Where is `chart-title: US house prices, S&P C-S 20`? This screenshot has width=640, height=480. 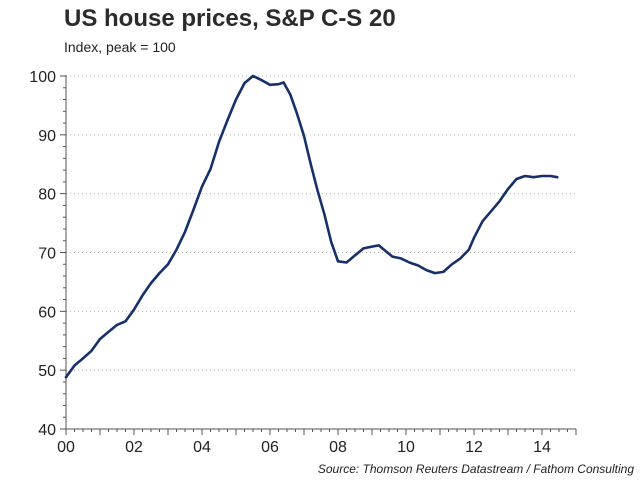
chart-title: US house prices, S&P C-S 20 is located at coordinates (230, 18).